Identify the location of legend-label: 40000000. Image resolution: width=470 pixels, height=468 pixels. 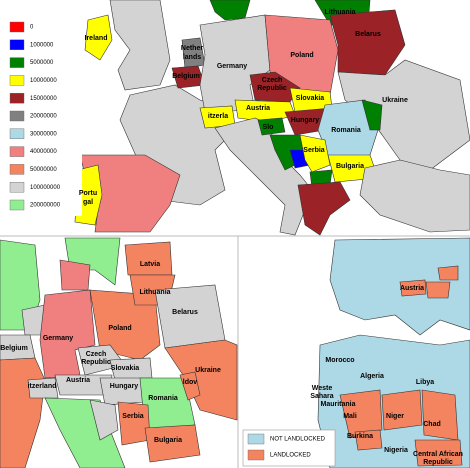
(43, 152).